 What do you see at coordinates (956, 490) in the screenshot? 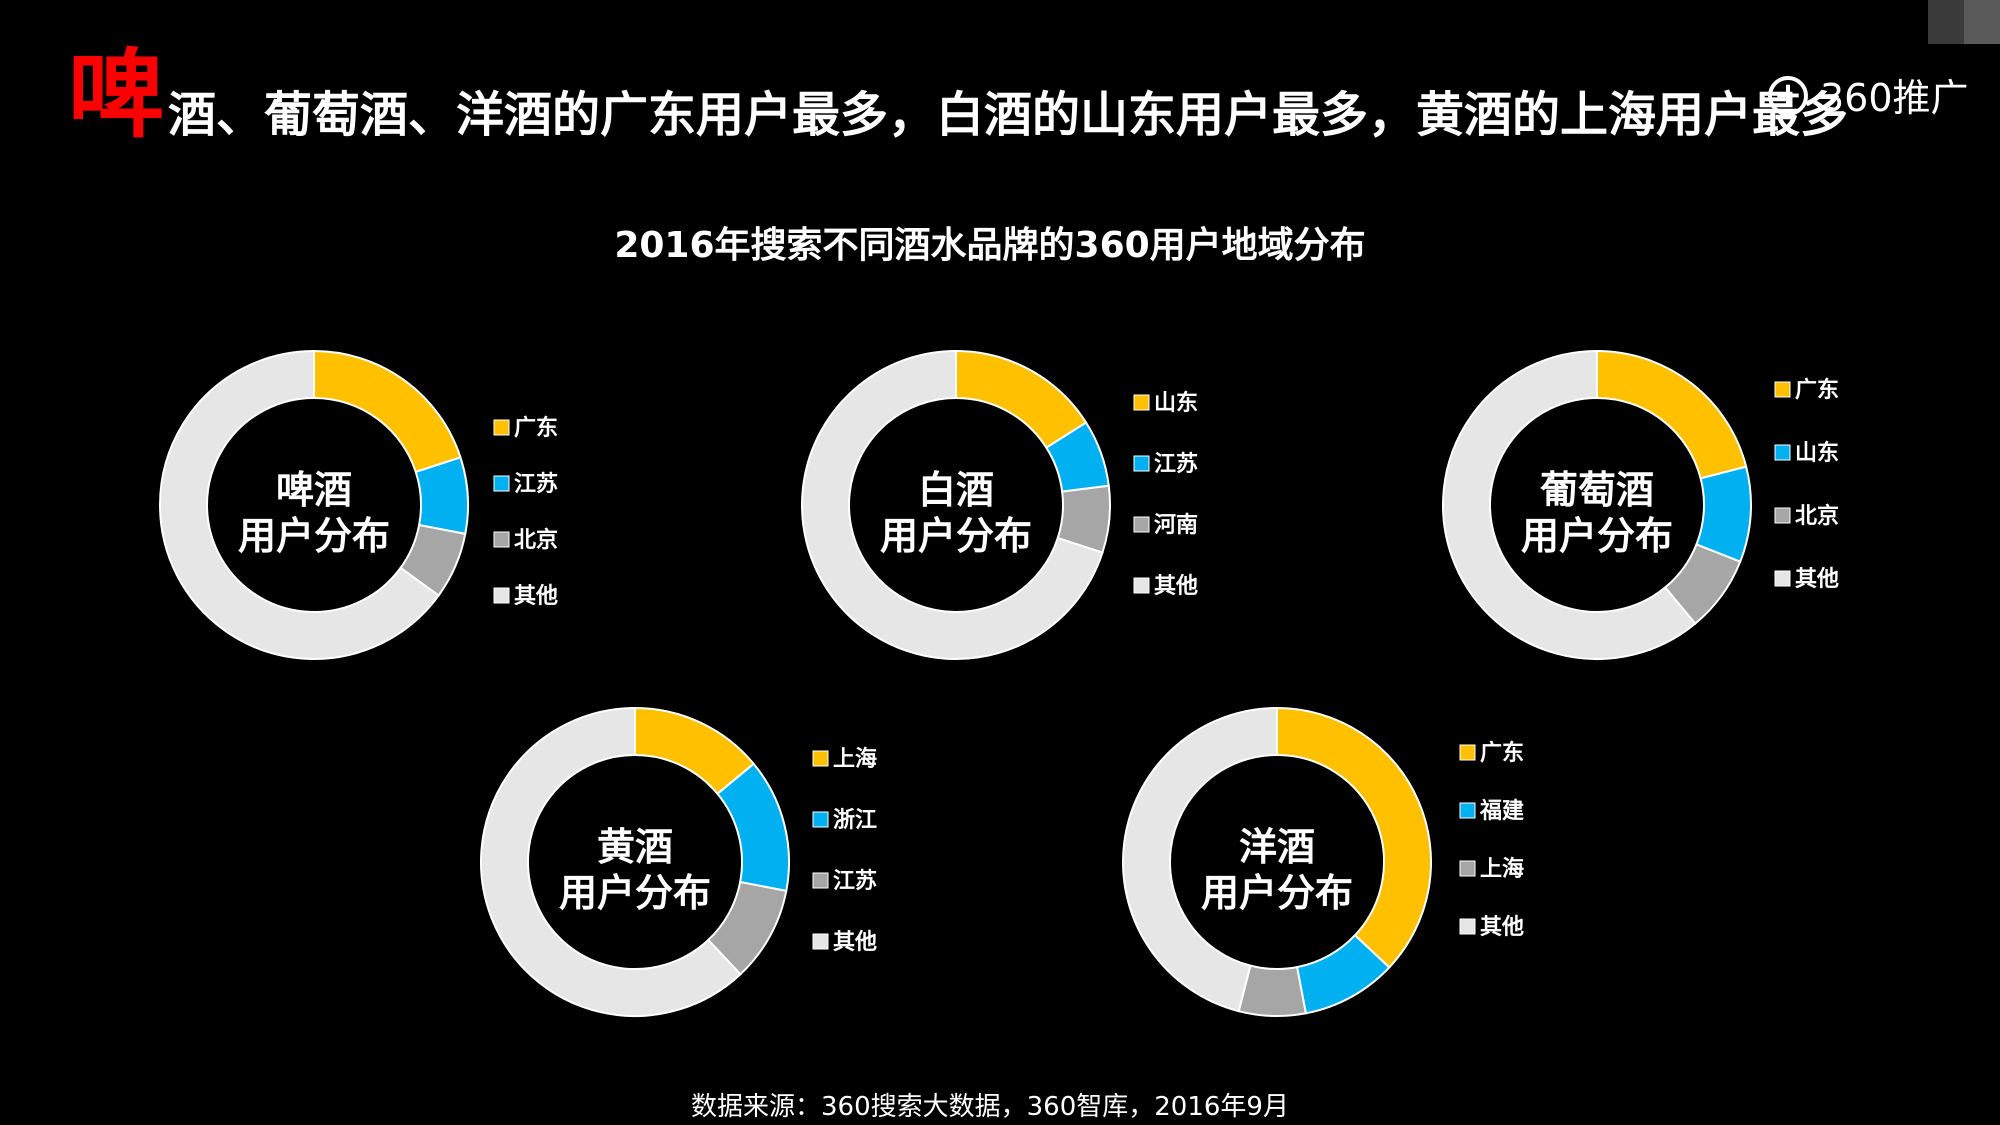
I see `donut-center-label: 白酒` at bounding box center [956, 490].